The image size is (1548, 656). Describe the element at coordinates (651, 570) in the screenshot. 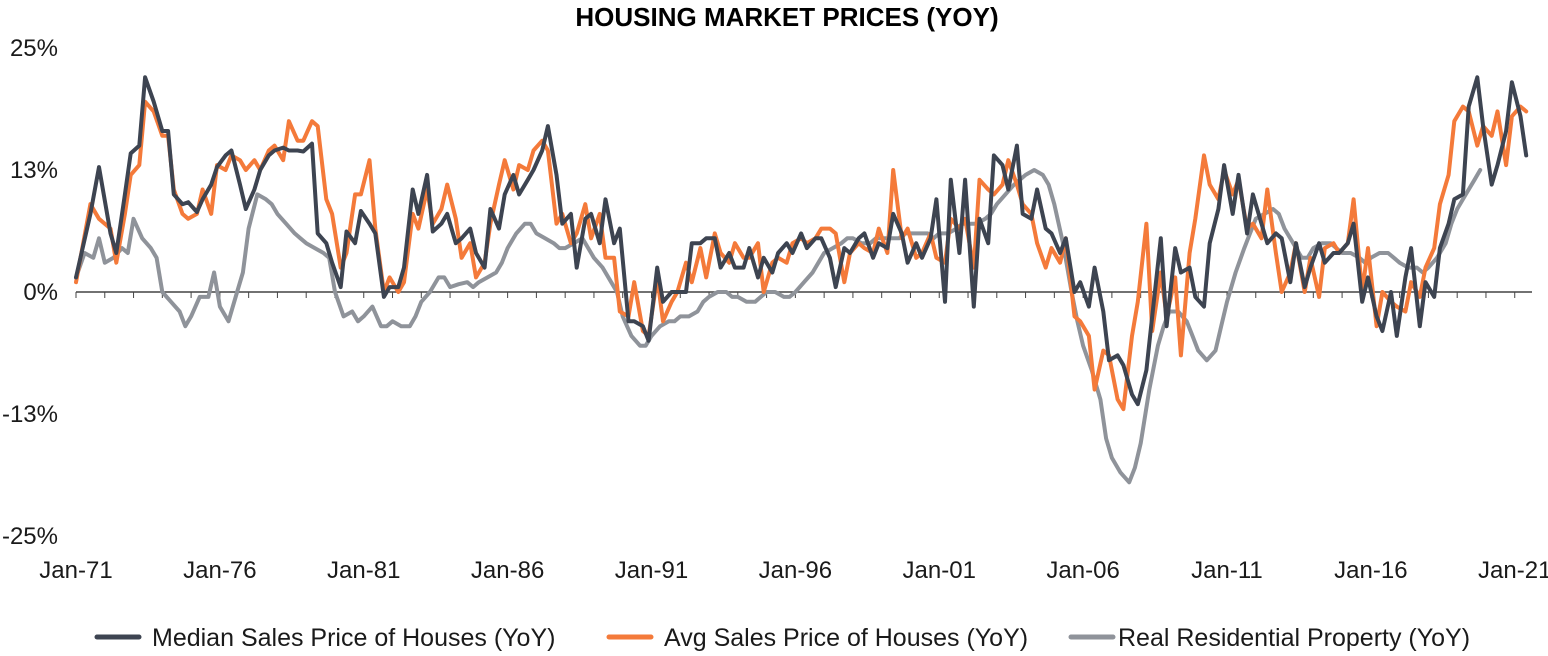

I see `x-tick-label: Jan-91` at that location.